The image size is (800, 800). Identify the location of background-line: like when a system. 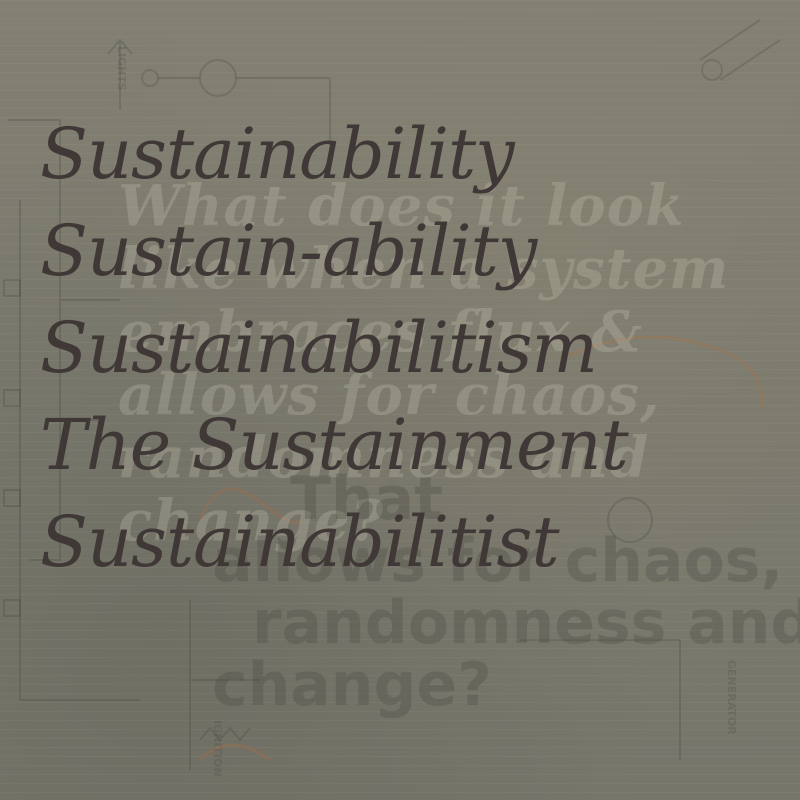
(424, 269).